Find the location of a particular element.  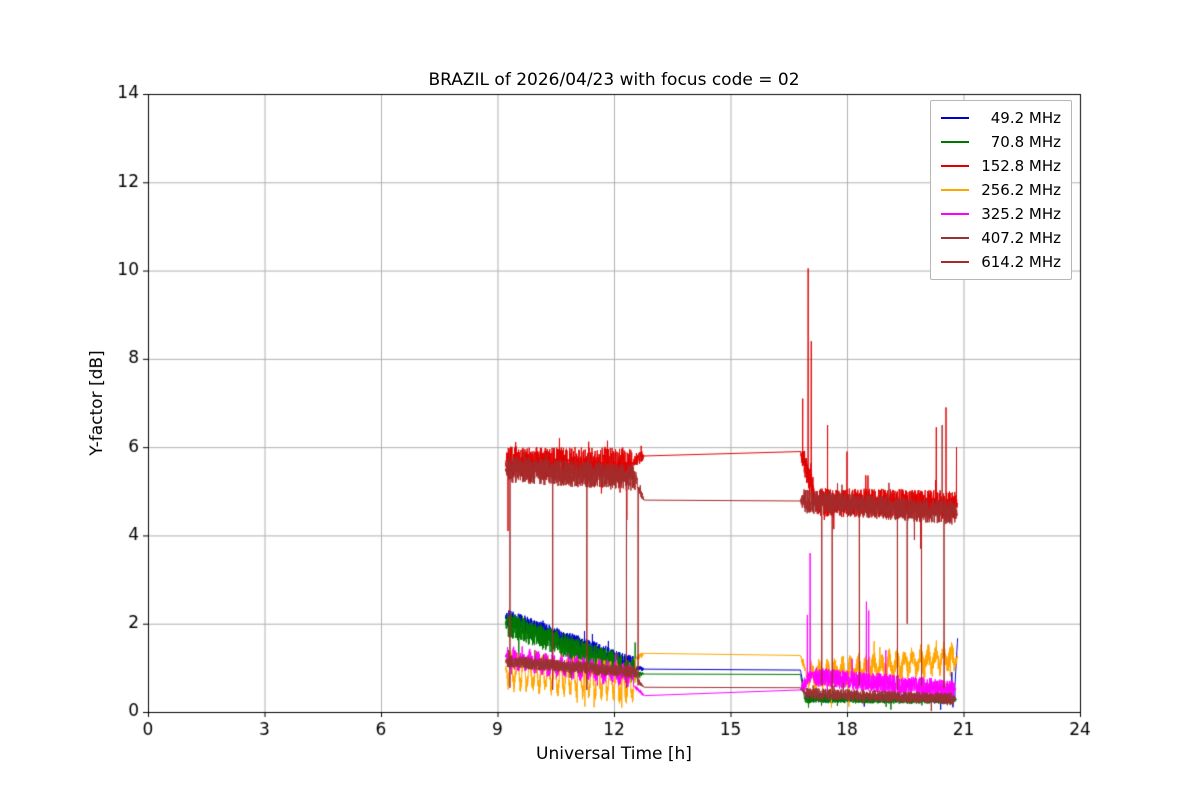

legend-item: 614.2 MHz is located at coordinates (1001, 262).